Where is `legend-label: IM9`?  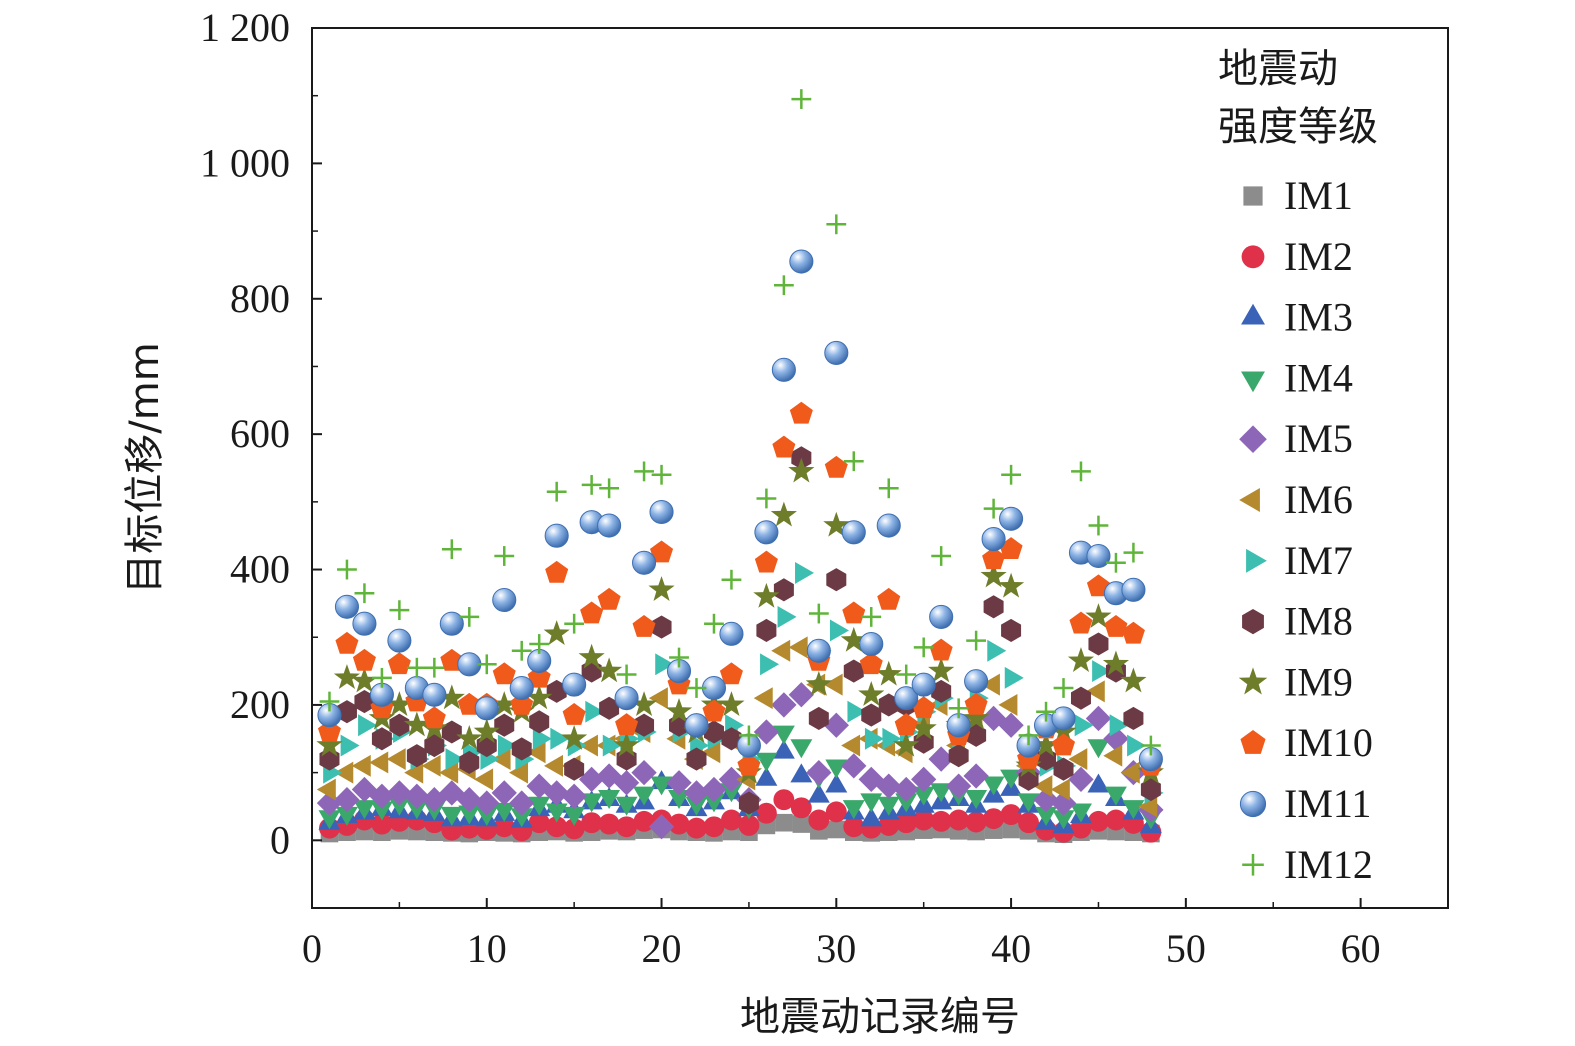
legend-label: IM9 is located at coordinates (1318, 681).